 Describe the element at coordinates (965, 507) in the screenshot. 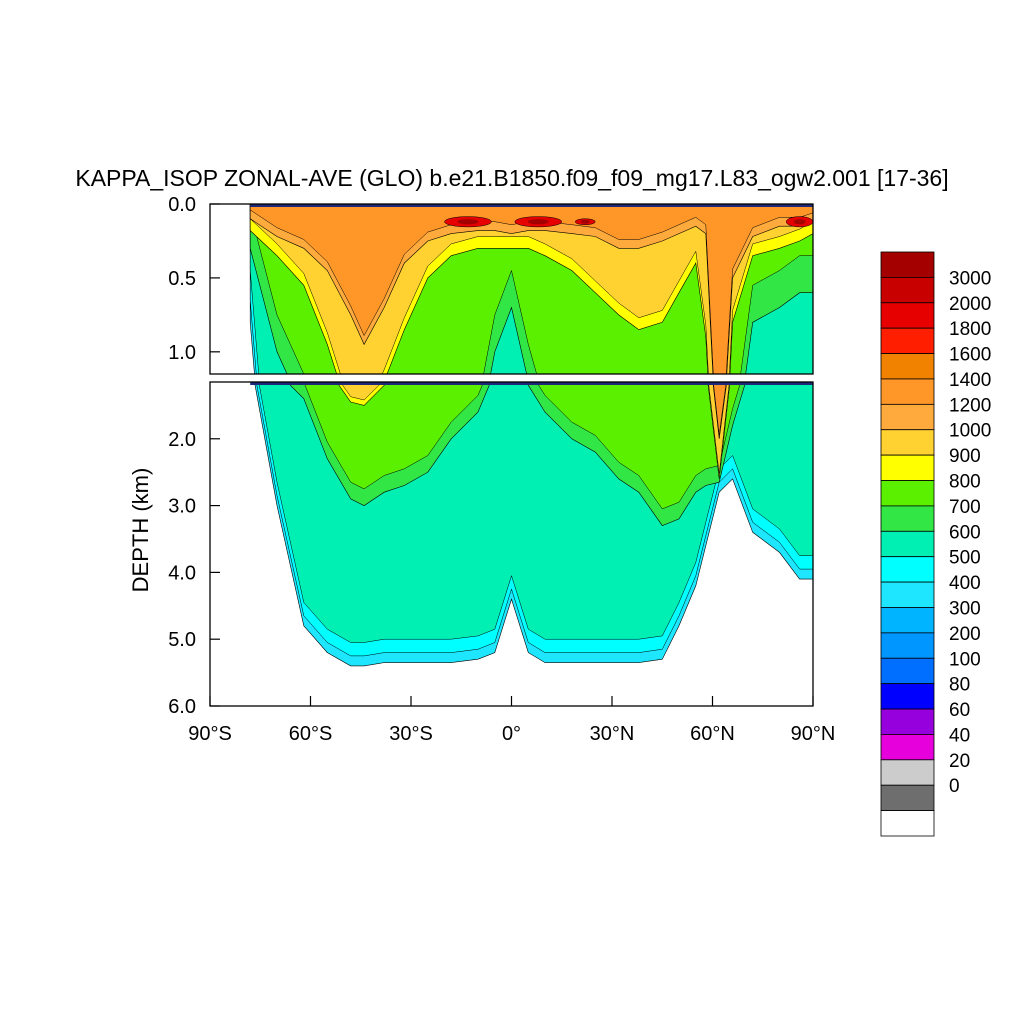

I see `colorbar-label-9: 700` at that location.